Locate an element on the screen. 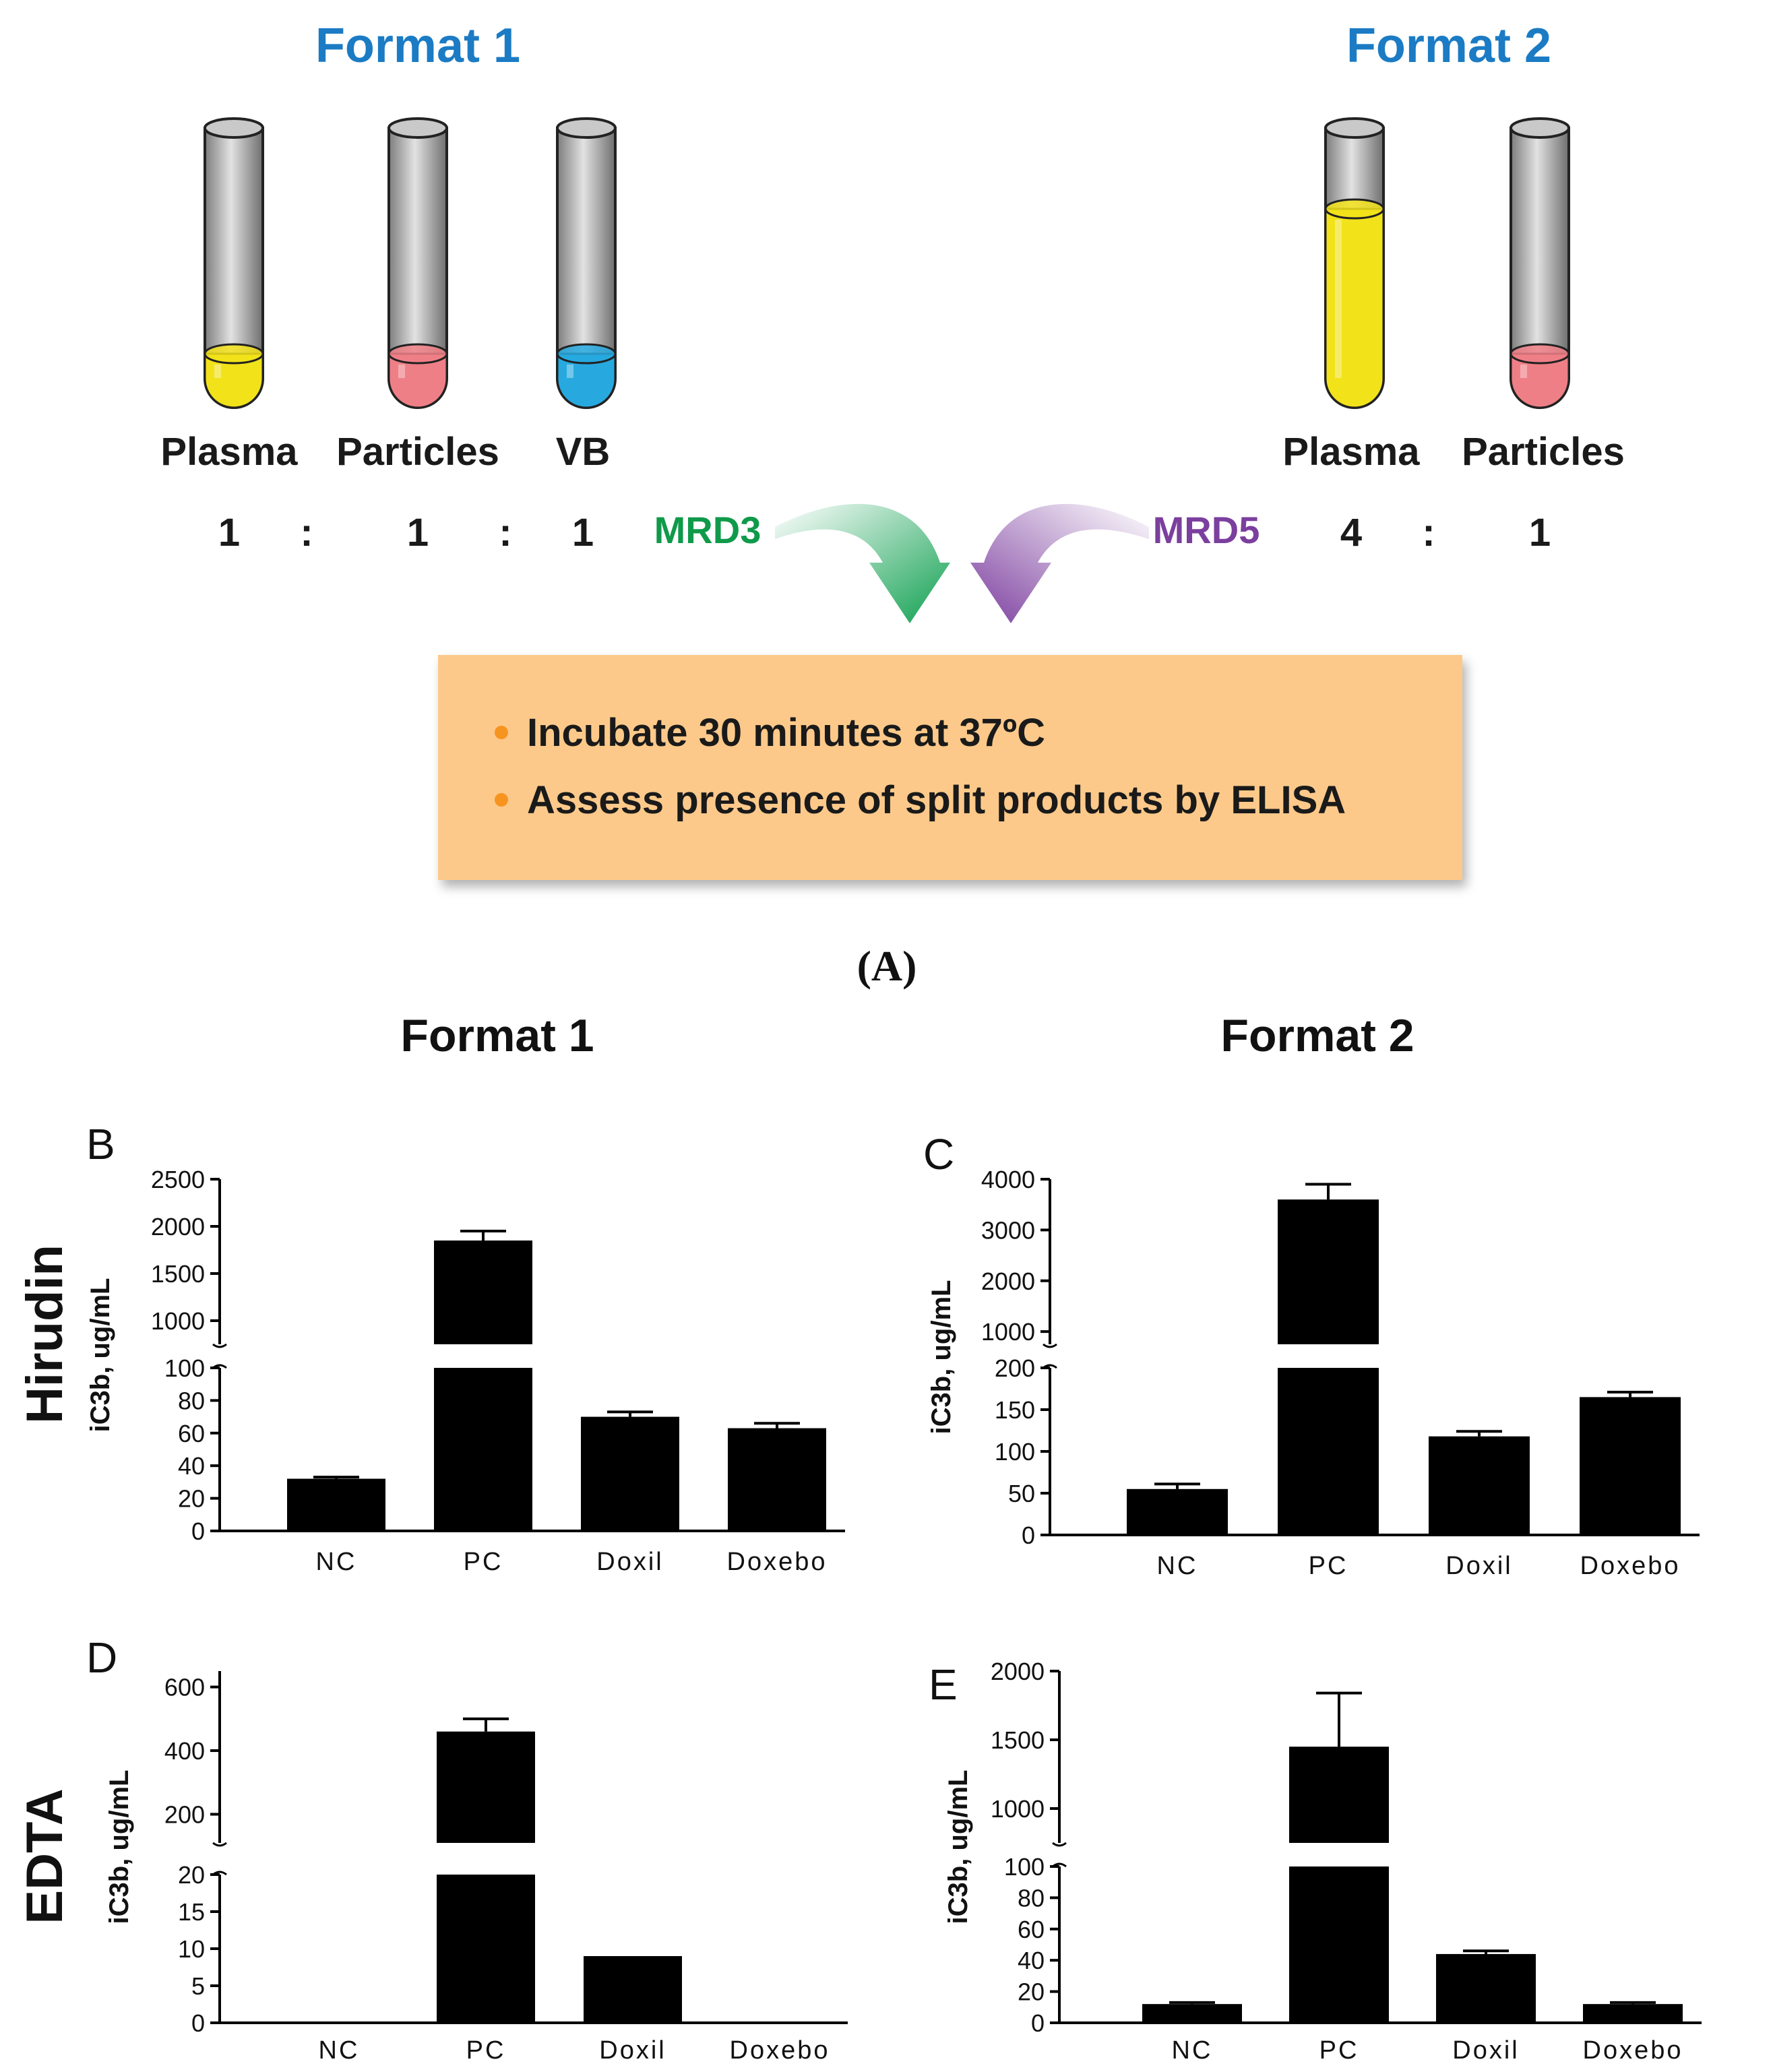 The image size is (1773, 2072). row-header-edta: EDTA is located at coordinates (44, 1856).